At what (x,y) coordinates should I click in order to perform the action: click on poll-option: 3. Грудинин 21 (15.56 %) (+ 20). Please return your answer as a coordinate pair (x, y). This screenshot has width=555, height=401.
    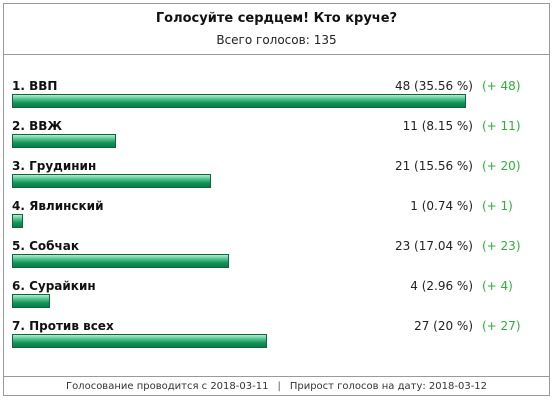
    Looking at the image, I should click on (276, 179).